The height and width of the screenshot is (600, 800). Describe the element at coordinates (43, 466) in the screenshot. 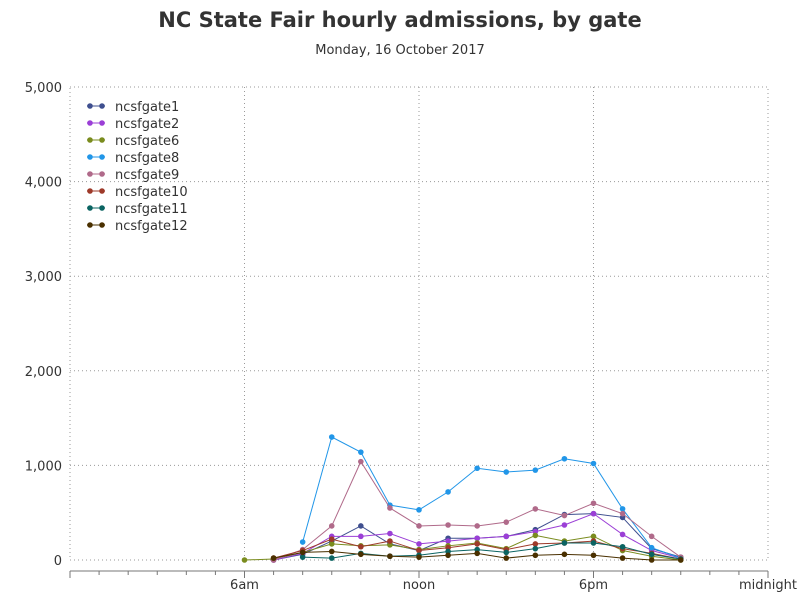

I see `y-tick-label: 1,000` at that location.